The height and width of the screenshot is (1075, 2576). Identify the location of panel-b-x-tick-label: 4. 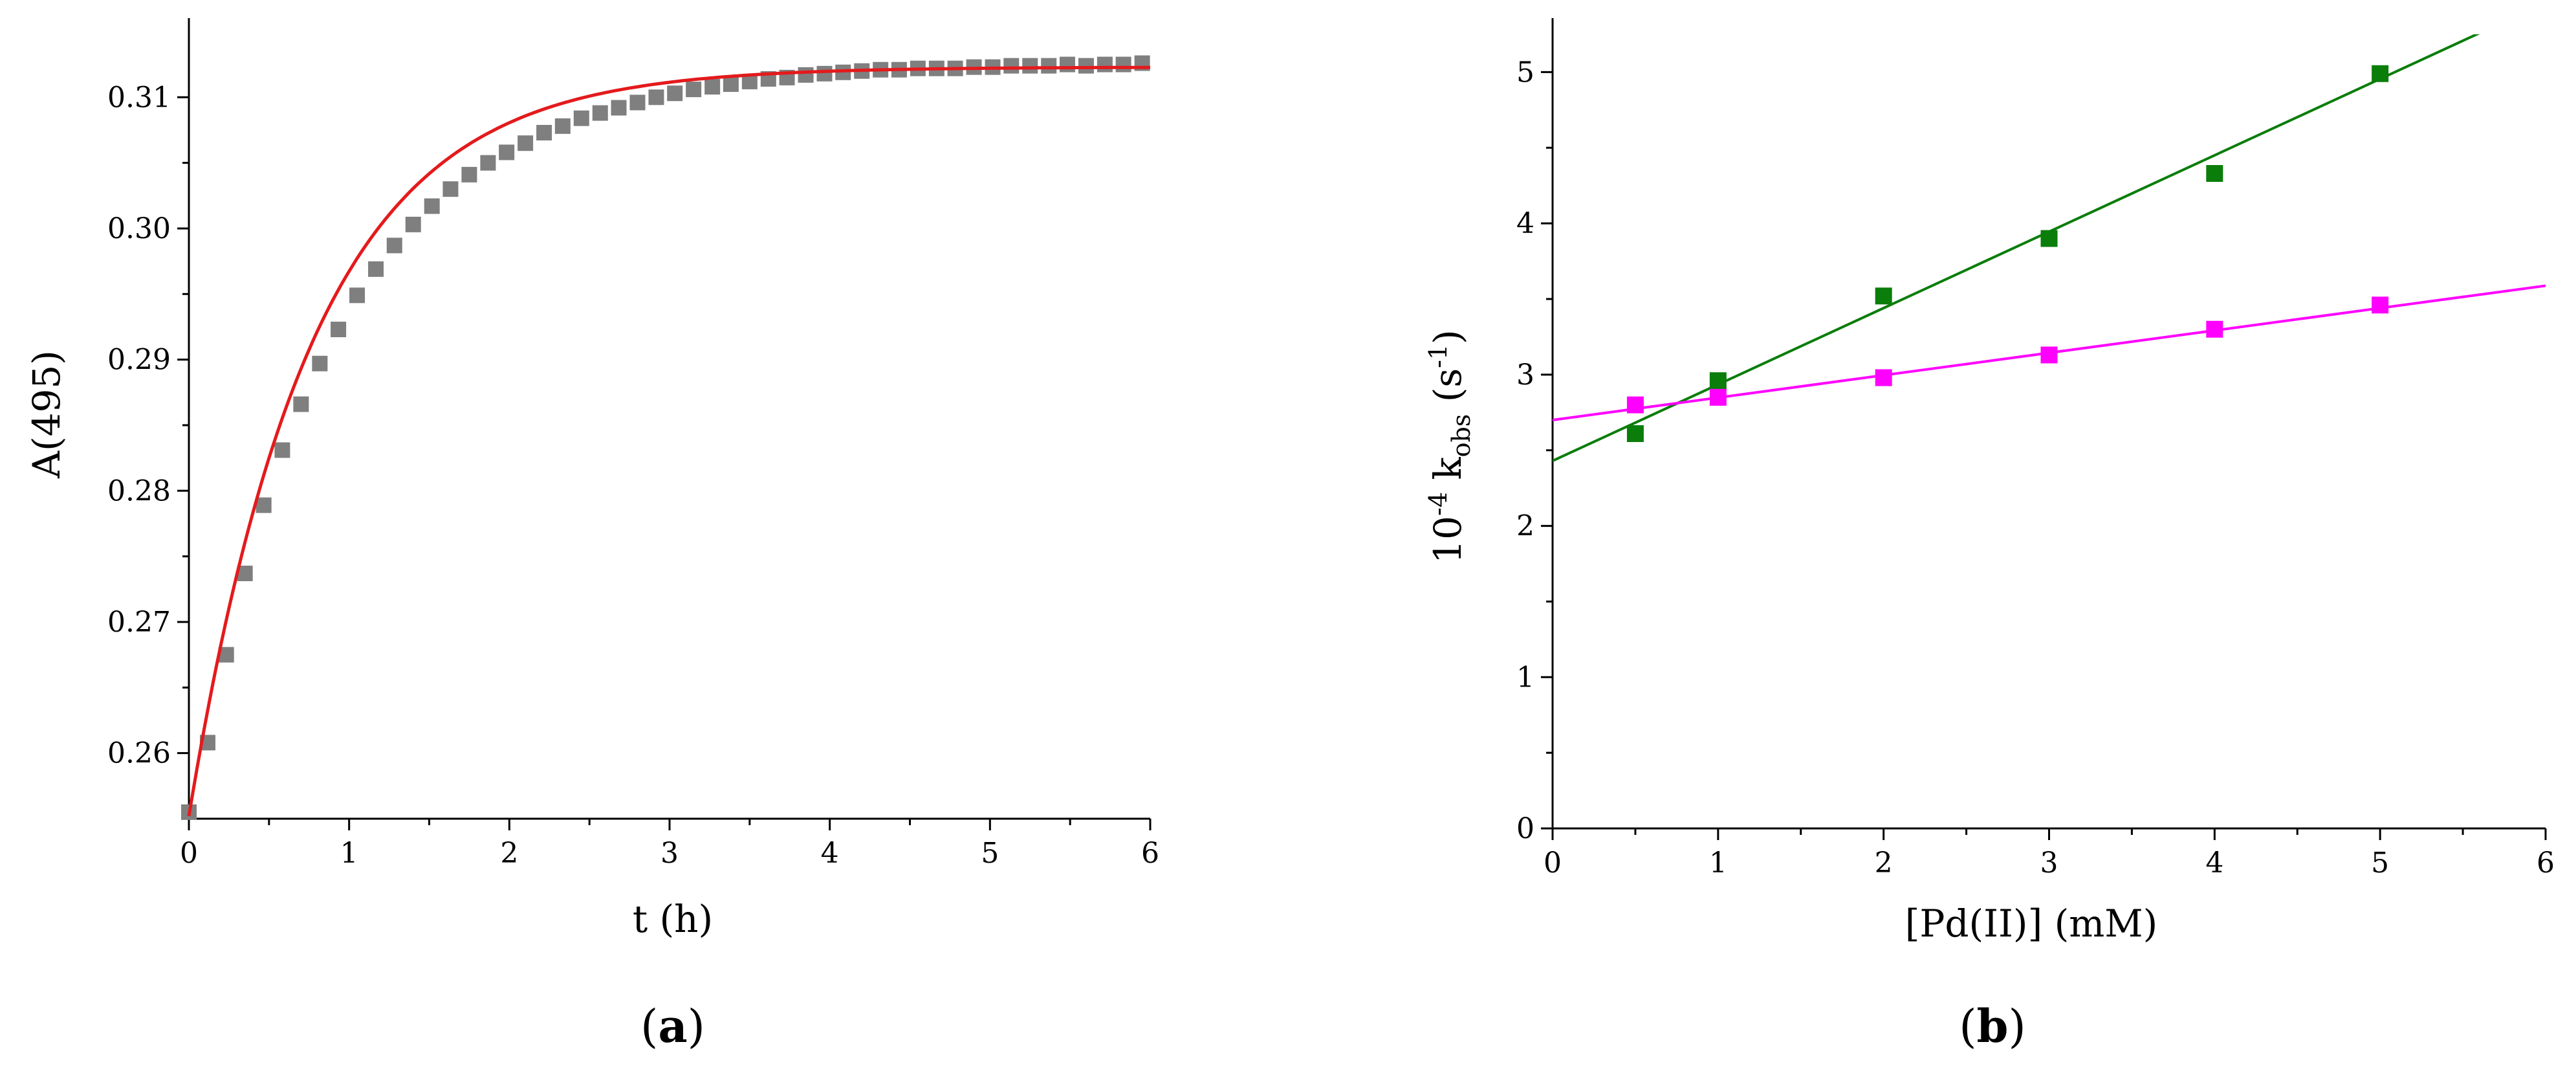
(2214, 863).